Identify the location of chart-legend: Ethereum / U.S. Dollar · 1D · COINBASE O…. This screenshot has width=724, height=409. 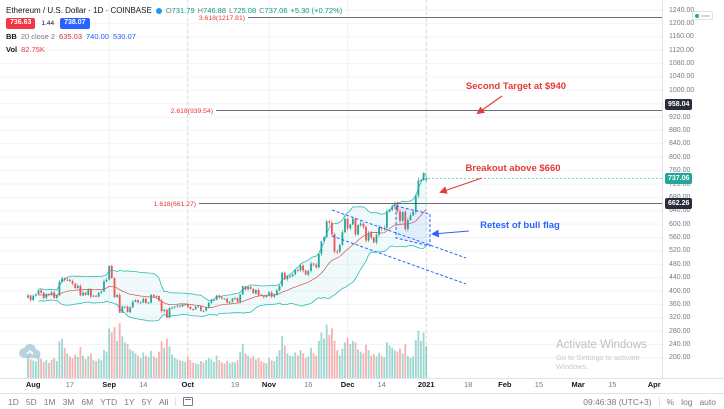
(175, 30).